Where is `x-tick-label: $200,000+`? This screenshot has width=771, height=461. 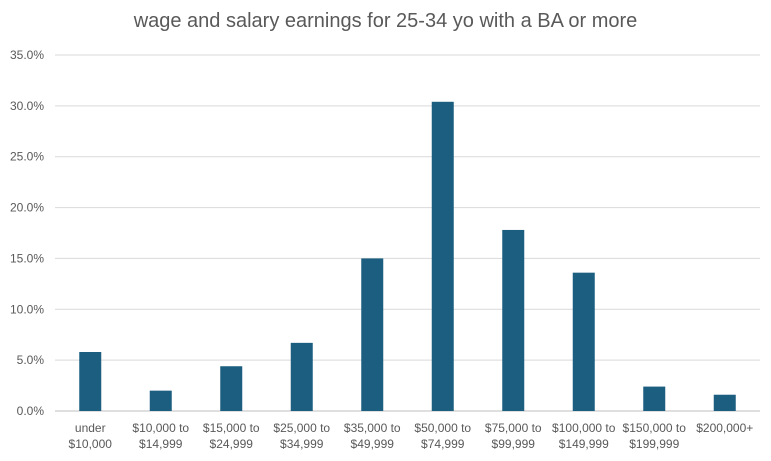 x-tick-label: $200,000+ is located at coordinates (724, 428).